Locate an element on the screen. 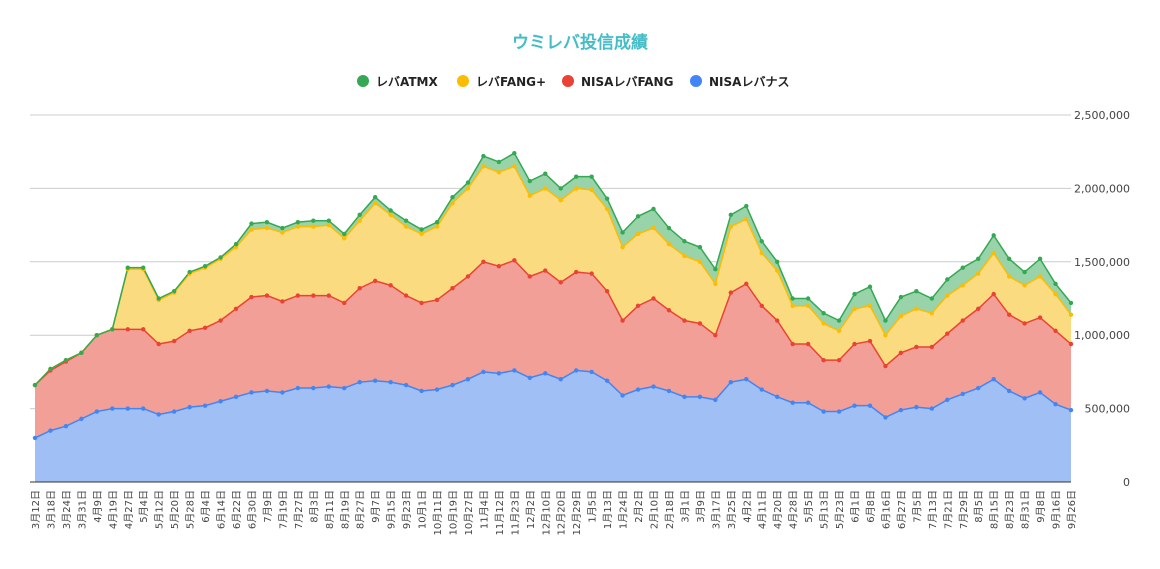  x-tick-label: 5月23日 is located at coordinates (840, 509).